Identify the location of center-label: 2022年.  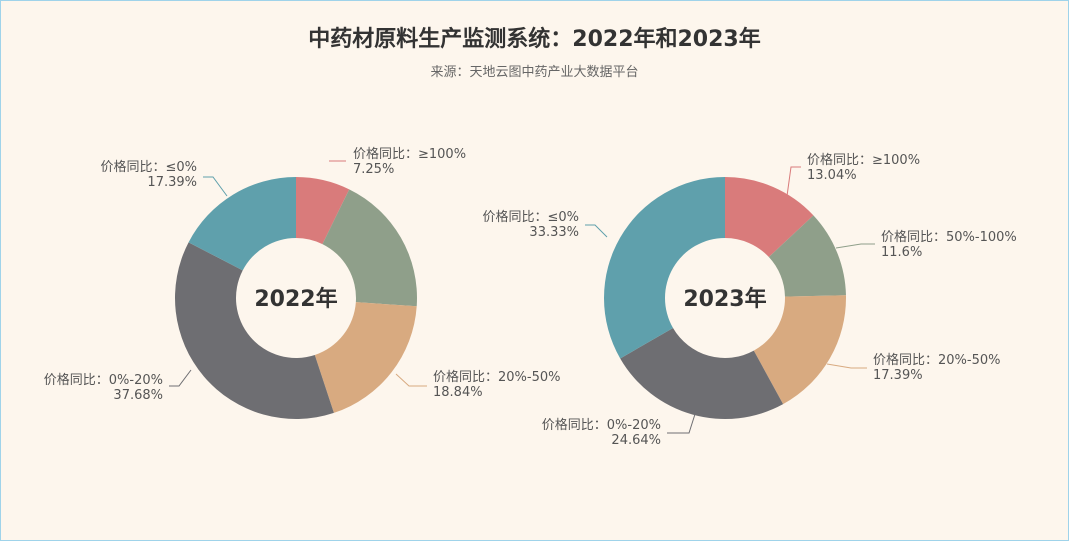
(295, 299).